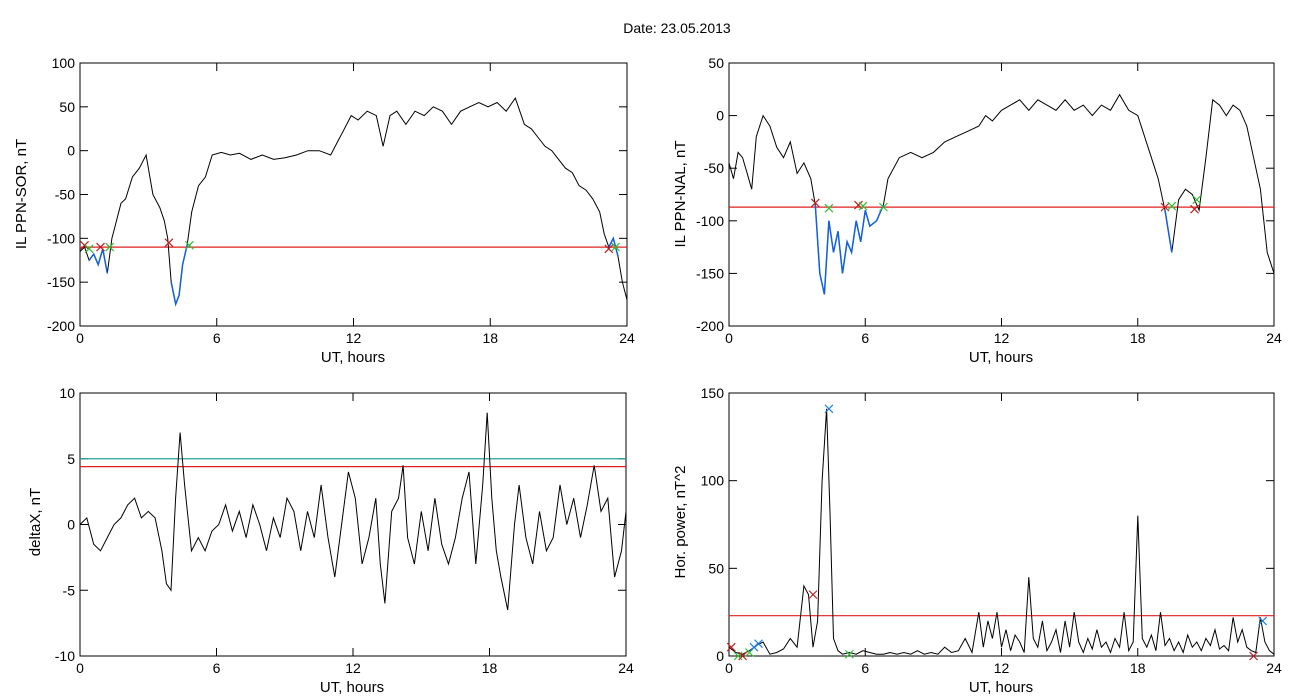  Describe the element at coordinates (713, 481) in the screenshot. I see `panel-power-ytick-label: 100` at that location.